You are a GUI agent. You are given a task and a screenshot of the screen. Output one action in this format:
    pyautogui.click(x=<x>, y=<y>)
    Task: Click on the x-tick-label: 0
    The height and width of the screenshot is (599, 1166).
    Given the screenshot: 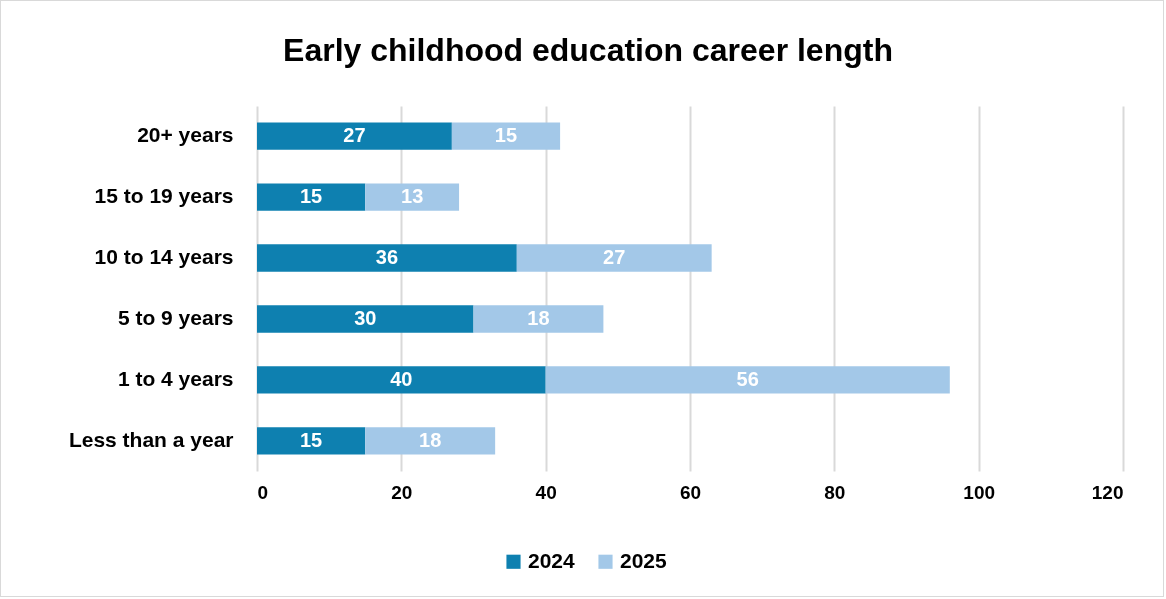 What is the action you would take?
    pyautogui.click(x=263, y=492)
    